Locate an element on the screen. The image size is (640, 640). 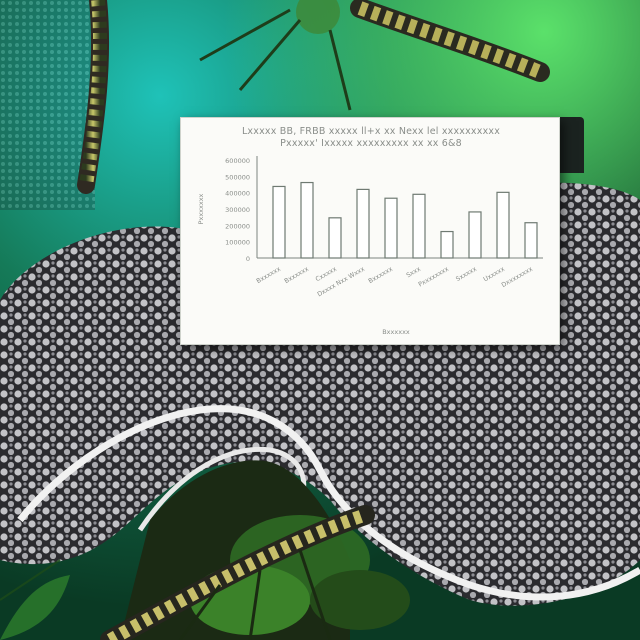
y-axis-label: Pxxxxxxx is located at coordinates (201, 208).